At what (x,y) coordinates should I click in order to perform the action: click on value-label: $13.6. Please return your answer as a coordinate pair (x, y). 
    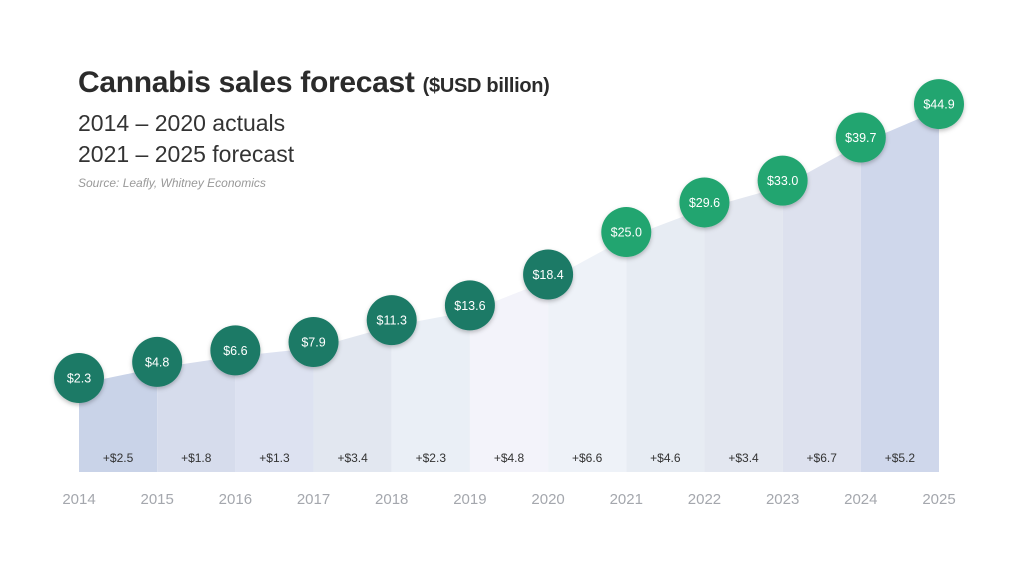
    Looking at the image, I should click on (469, 306).